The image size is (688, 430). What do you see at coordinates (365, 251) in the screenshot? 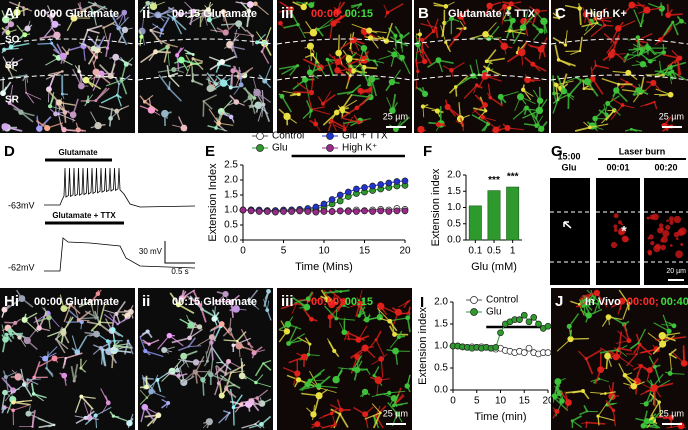
I see `x-tick-label: 15` at bounding box center [365, 251].